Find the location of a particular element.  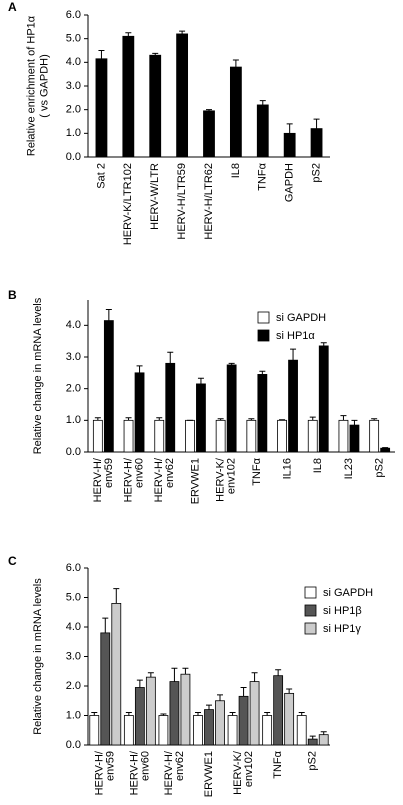

x-tick-label: GAPDH is located at coordinates (290, 182).